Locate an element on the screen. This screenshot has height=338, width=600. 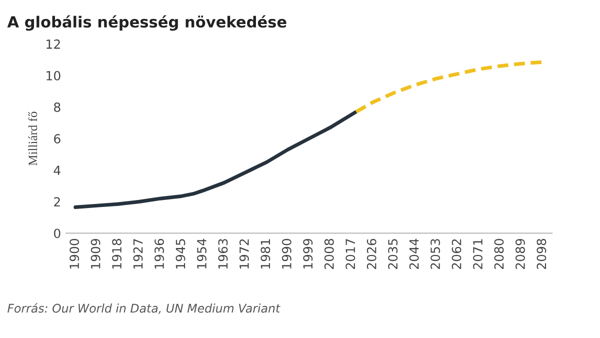
x-tick-label: 1918 is located at coordinates (117, 253).